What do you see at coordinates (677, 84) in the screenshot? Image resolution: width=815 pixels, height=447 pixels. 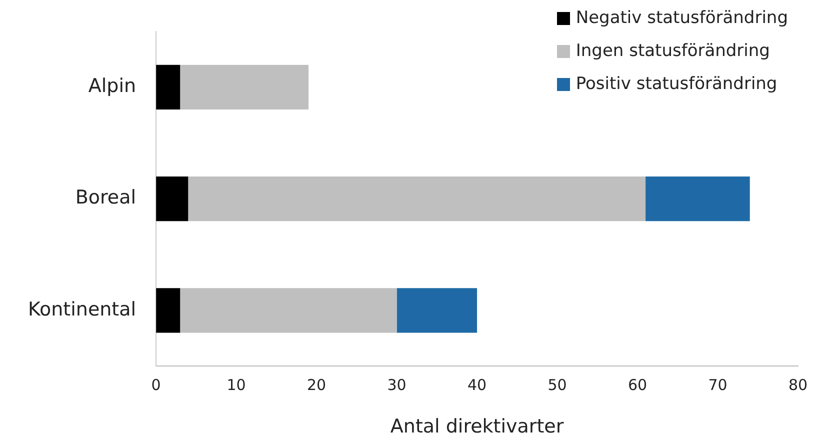 I see `legend-label: Positiv statusförändring` at bounding box center [677, 84].